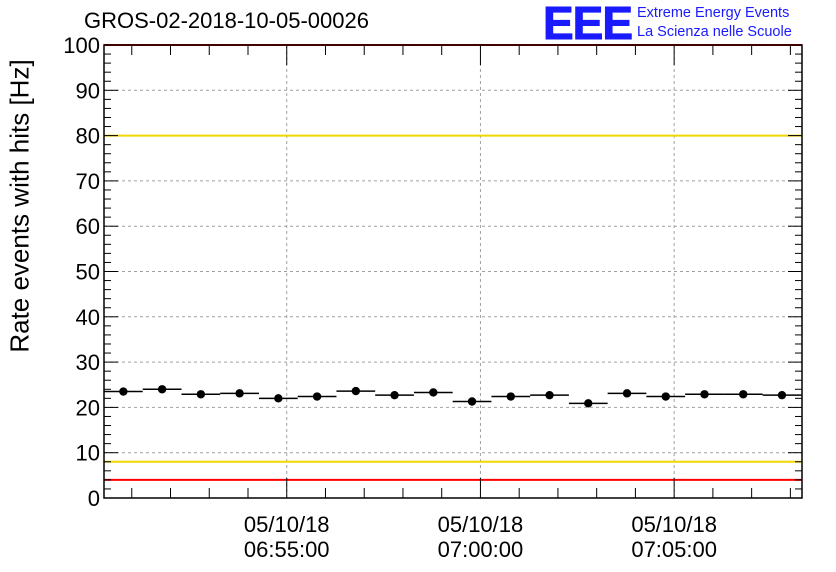  Describe the element at coordinates (19, 206) in the screenshot. I see `y-axis-label: Rate events with hits [Hz]` at that location.